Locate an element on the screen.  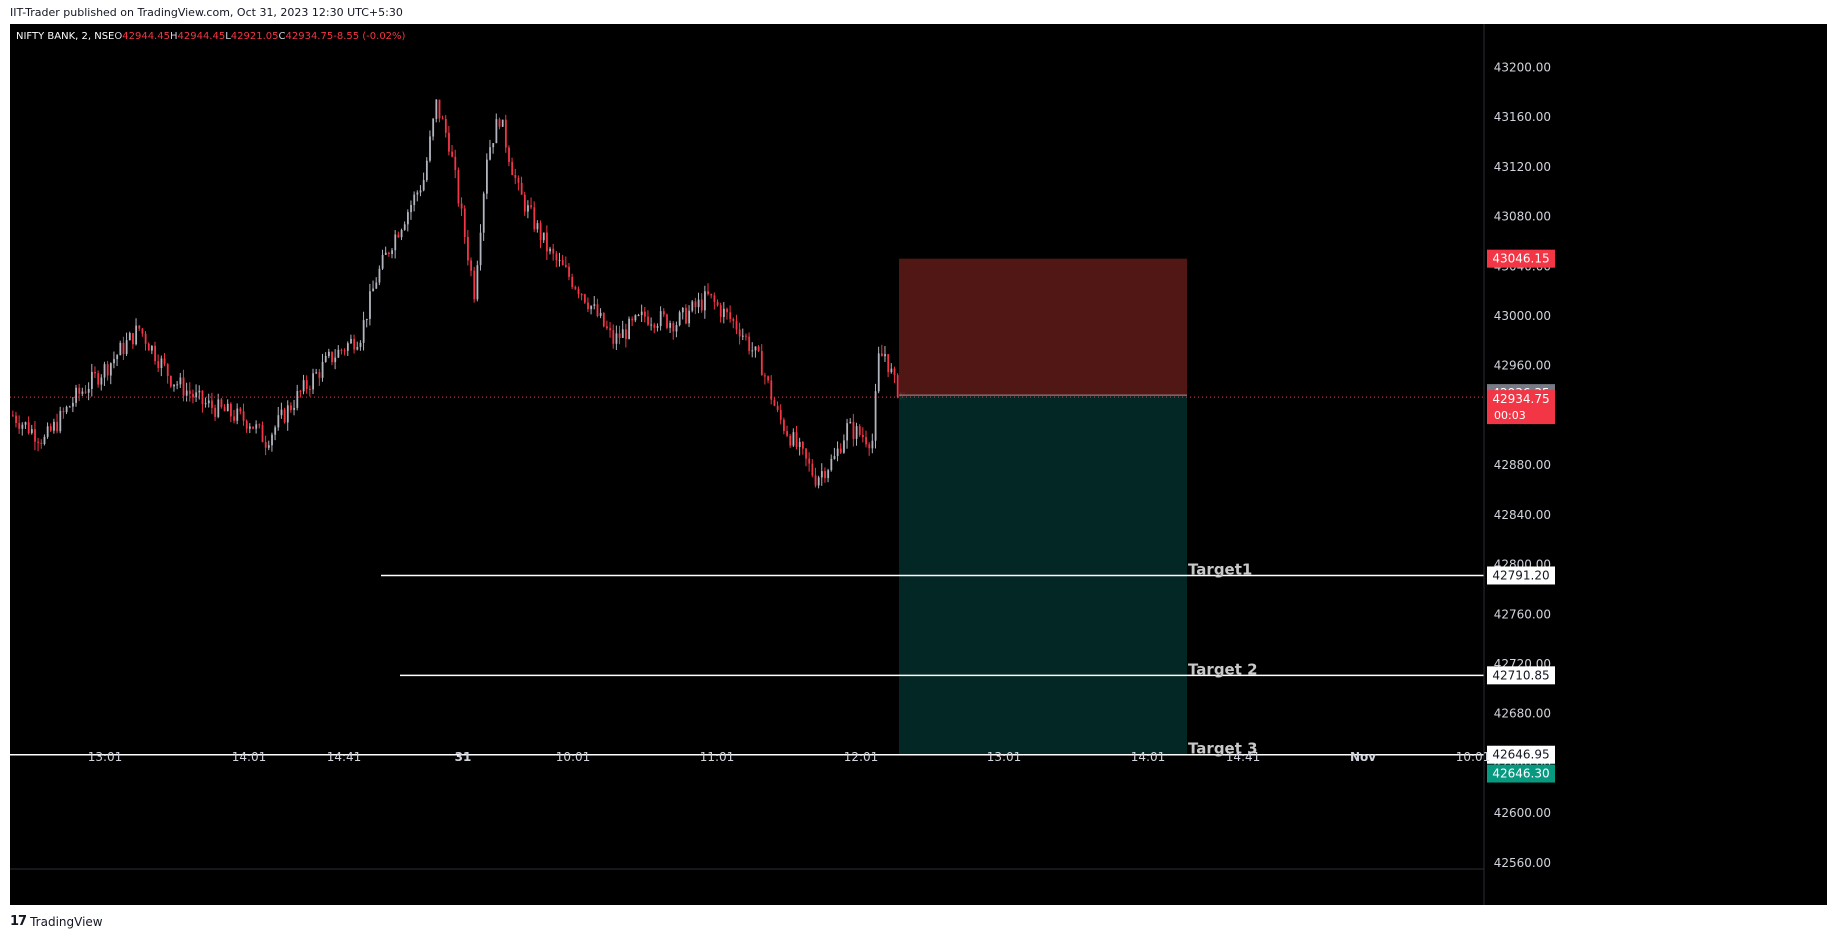
target-price-badge-green is located at coordinates (1521, 773).